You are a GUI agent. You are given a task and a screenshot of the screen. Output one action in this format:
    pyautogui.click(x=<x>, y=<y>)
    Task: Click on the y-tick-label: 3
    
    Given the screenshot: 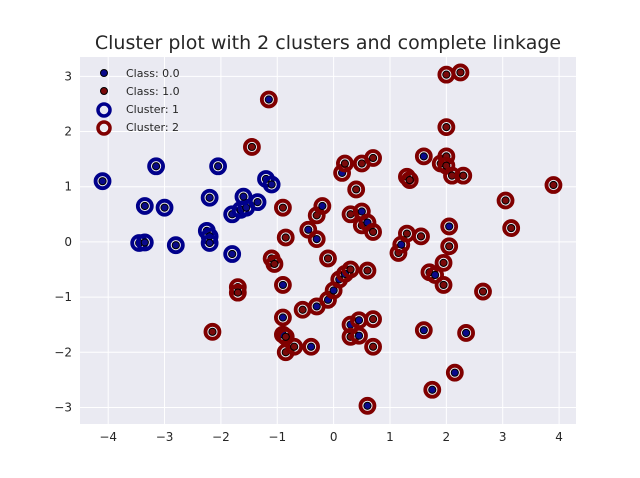 What is the action you would take?
    pyautogui.click(x=68, y=76)
    